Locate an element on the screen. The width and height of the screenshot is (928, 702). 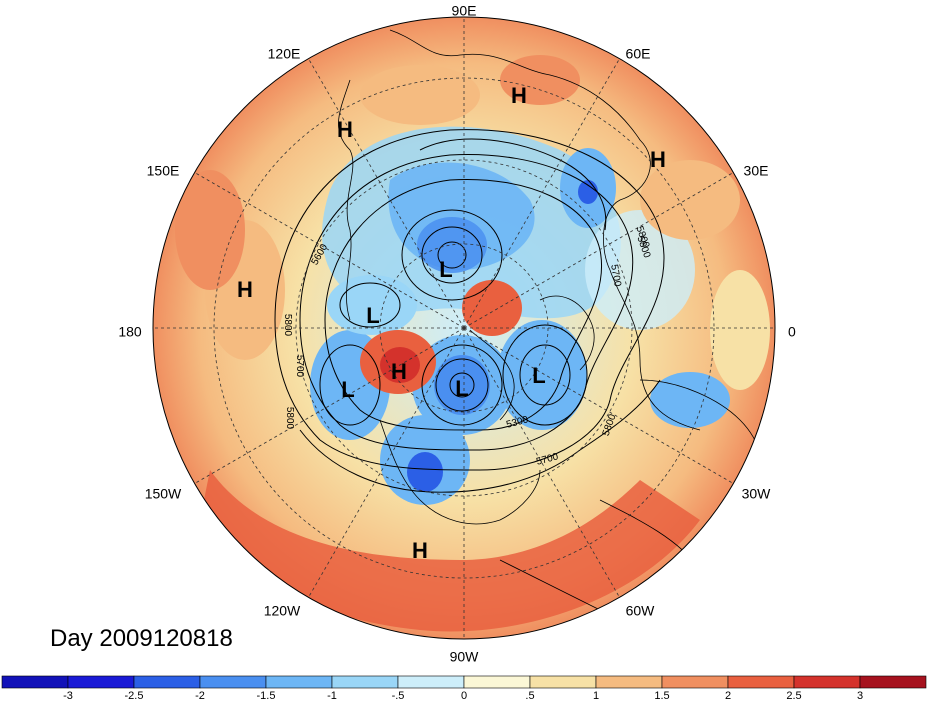
pressure-center-l-hudson: L is located at coordinates (461, 388).